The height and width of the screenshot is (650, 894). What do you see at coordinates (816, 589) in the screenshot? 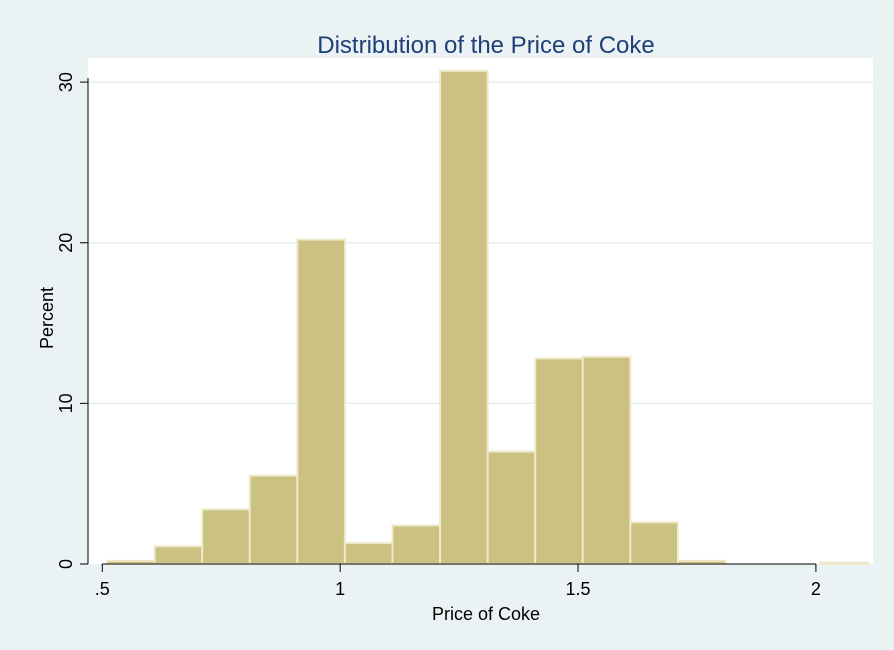
I see `x-tick-label: 2` at bounding box center [816, 589].